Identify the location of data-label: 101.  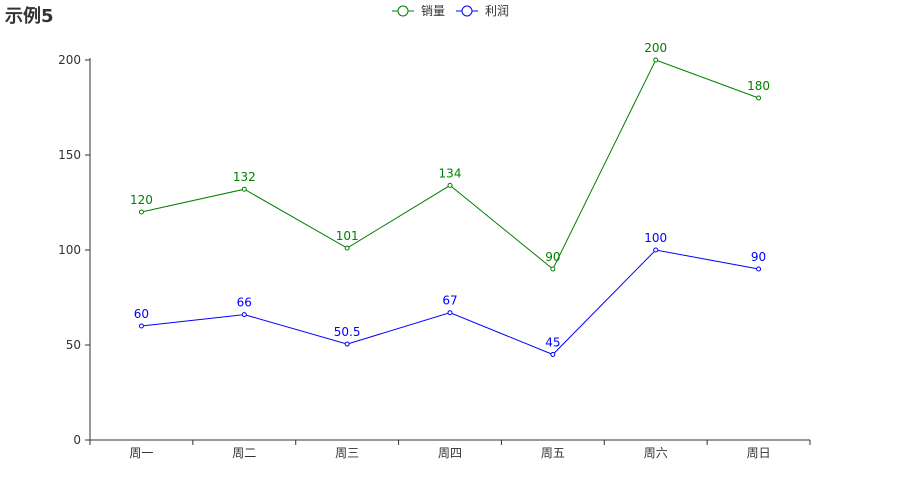
(347, 236).